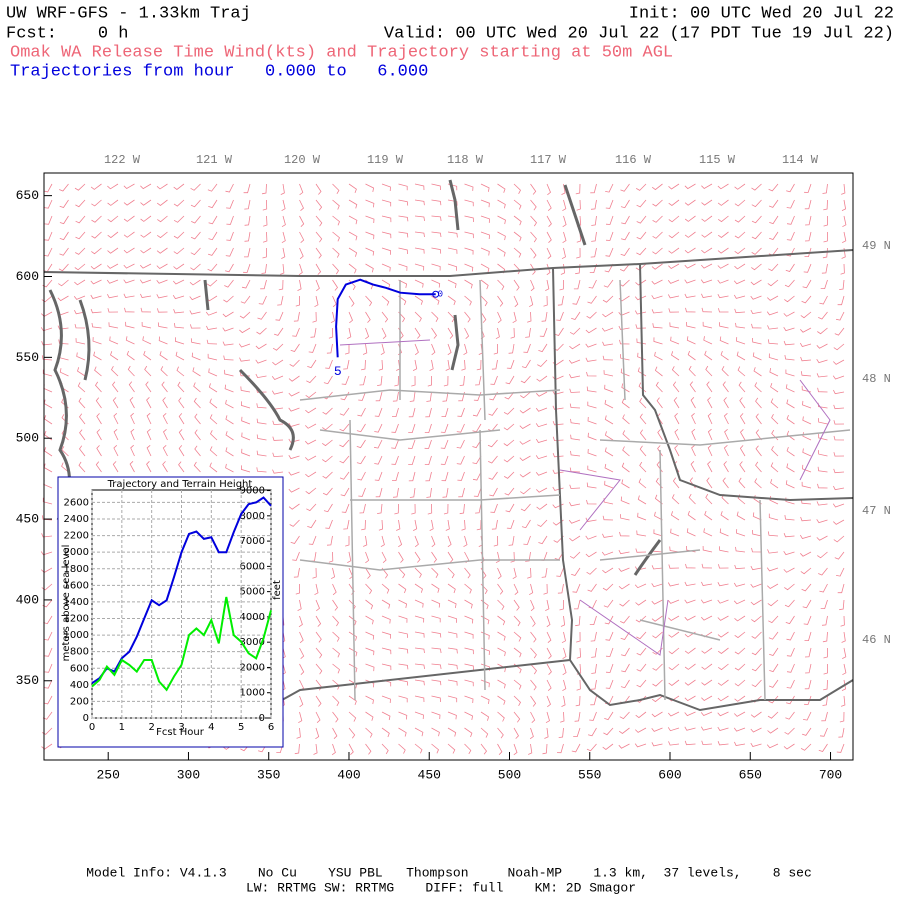  Describe the element at coordinates (92, 727) in the screenshot. I see `x-tick-label: 0` at that location.